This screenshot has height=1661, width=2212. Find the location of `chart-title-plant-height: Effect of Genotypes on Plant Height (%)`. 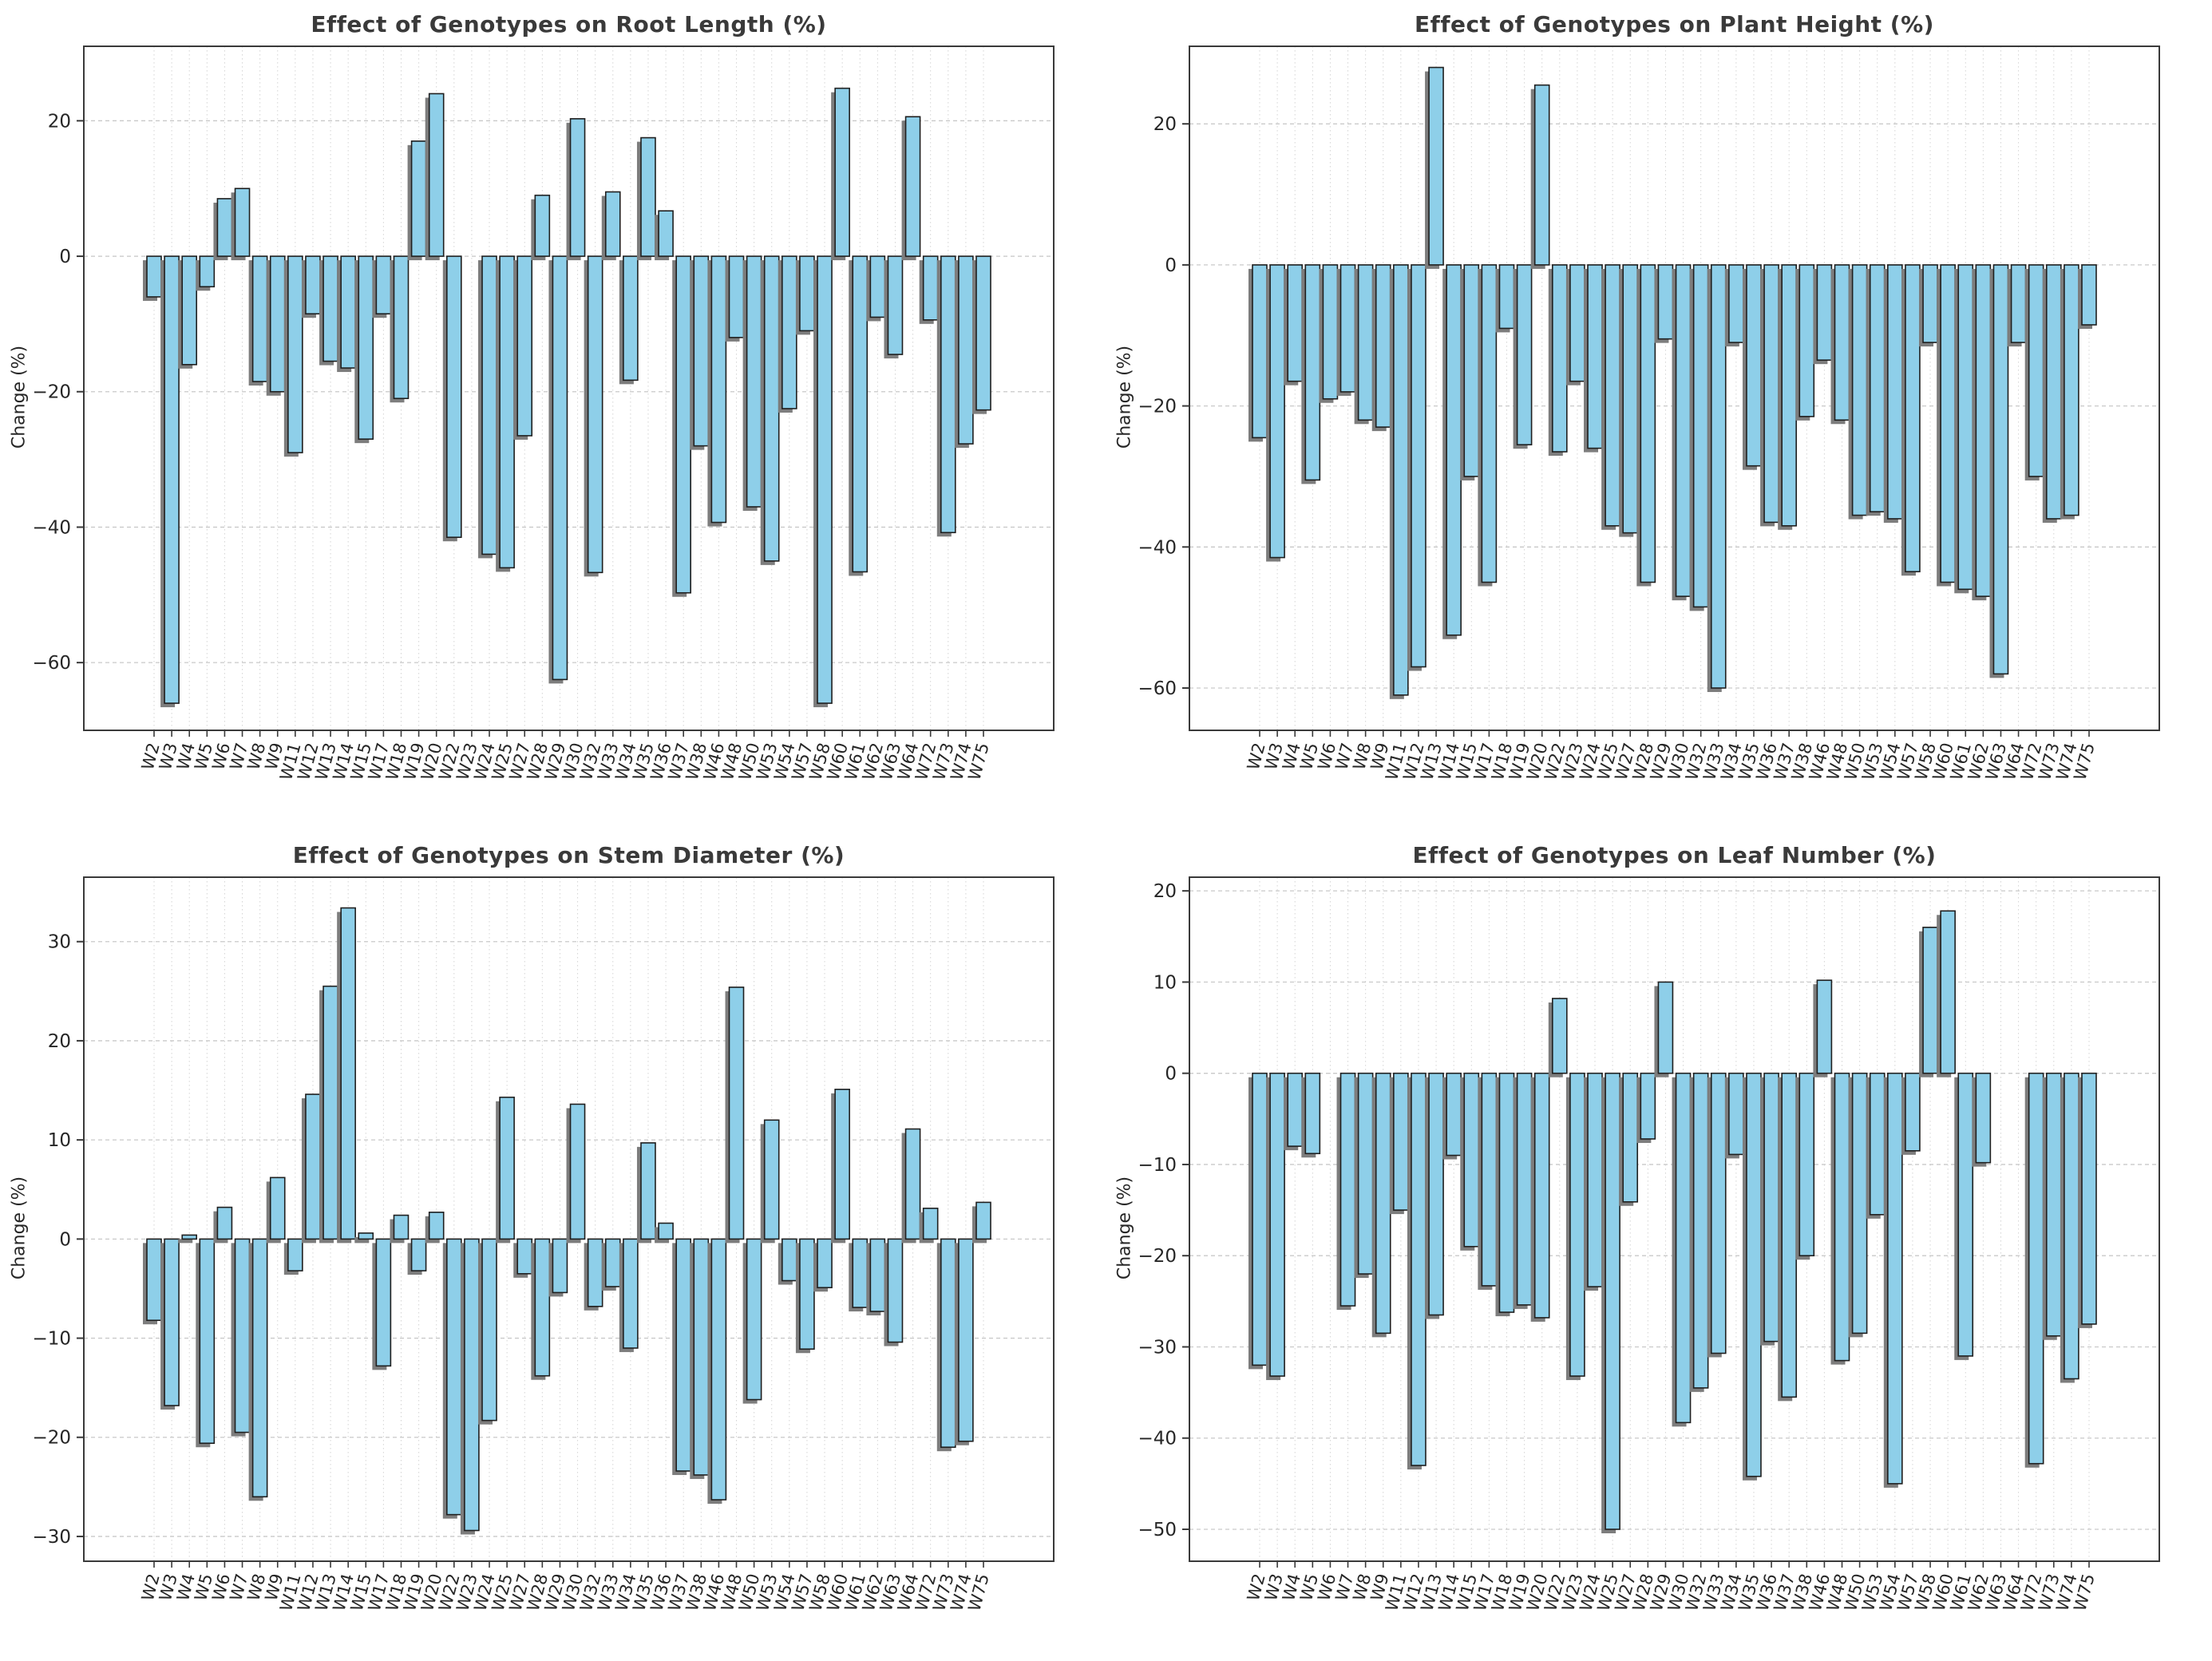

chart-title-plant-height: Effect of Genotypes on Plant Height (%) is located at coordinates (1674, 24).